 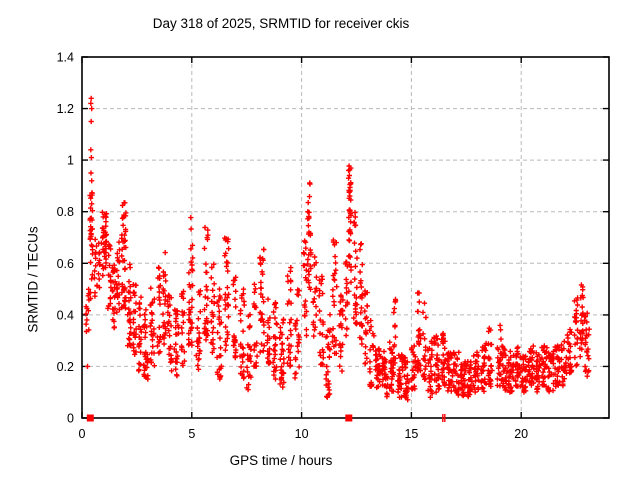 I want to click on y-tick-label: 0.4, so click(x=65, y=315).